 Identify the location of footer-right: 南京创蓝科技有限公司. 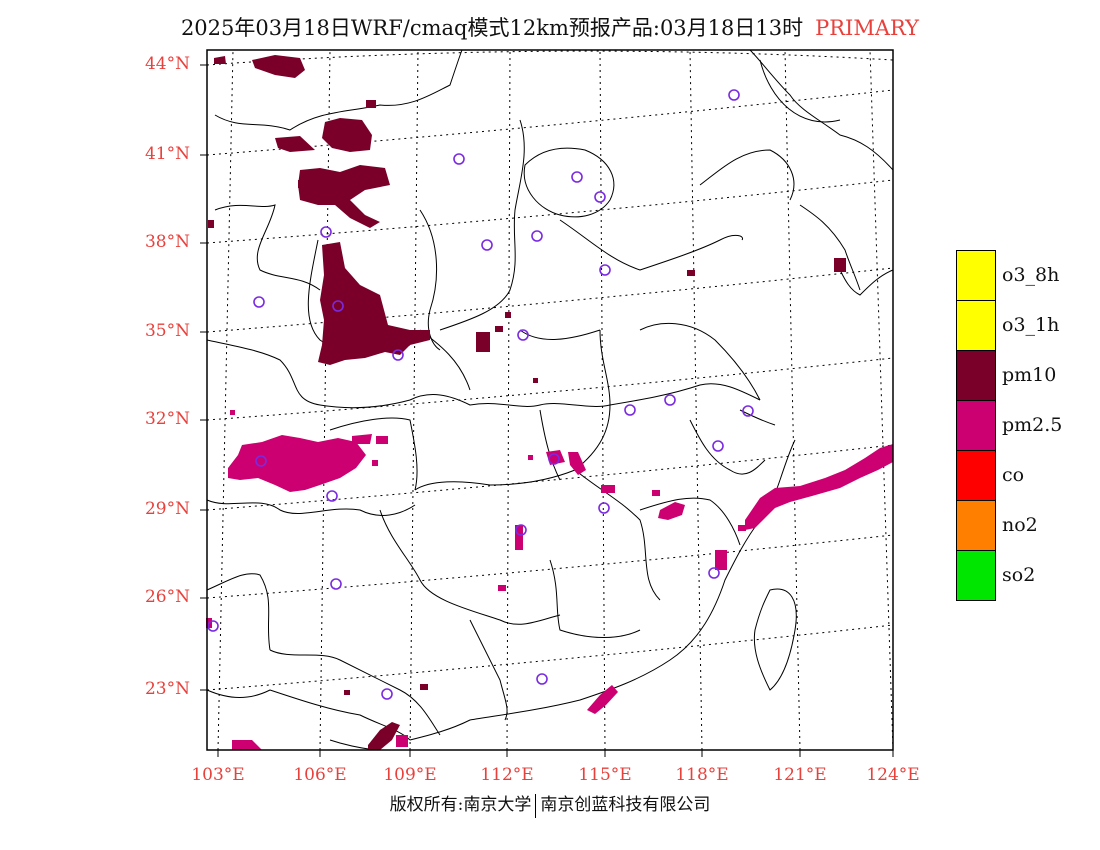
(625, 805).